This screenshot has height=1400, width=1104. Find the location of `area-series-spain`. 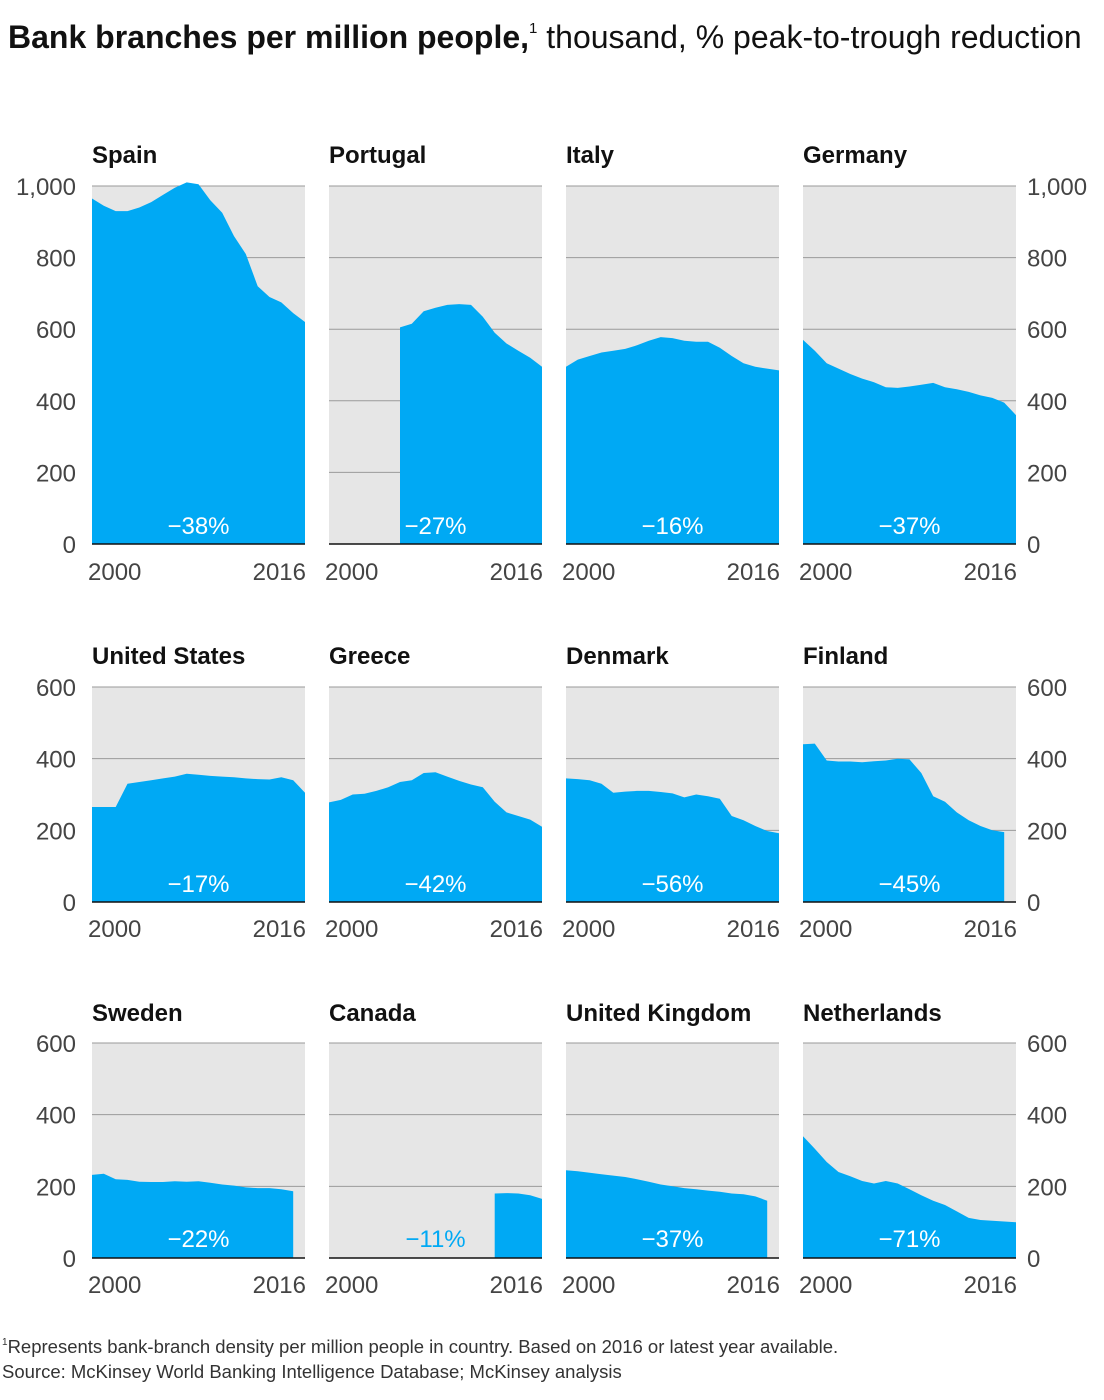

area-series-spain is located at coordinates (198, 363).